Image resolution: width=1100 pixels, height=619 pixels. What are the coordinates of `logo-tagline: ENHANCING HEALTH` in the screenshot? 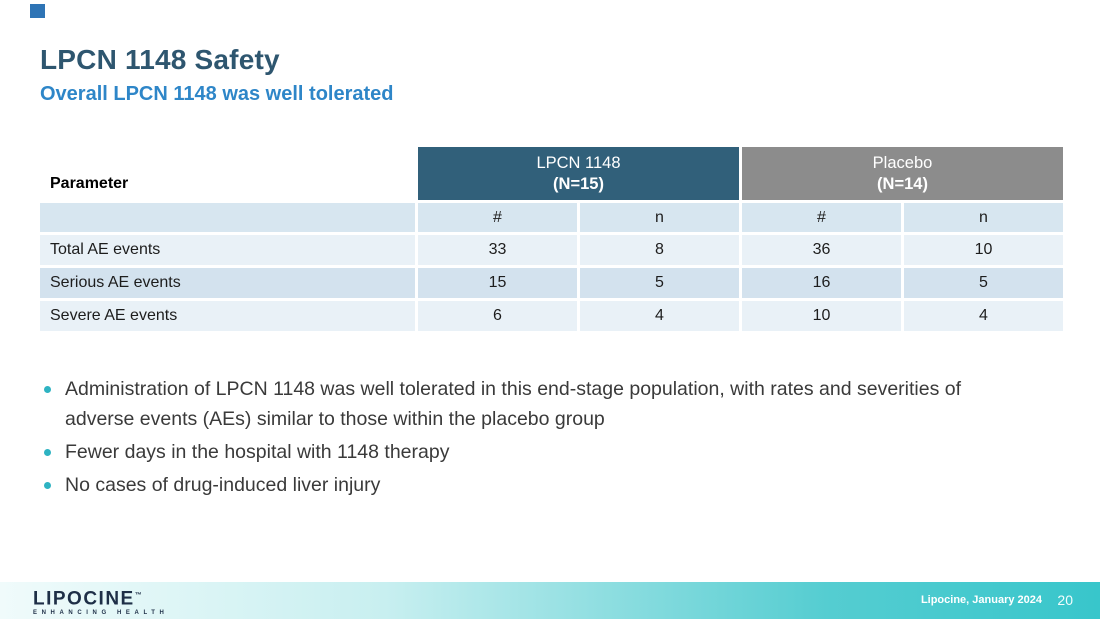 It's located at (101, 613).